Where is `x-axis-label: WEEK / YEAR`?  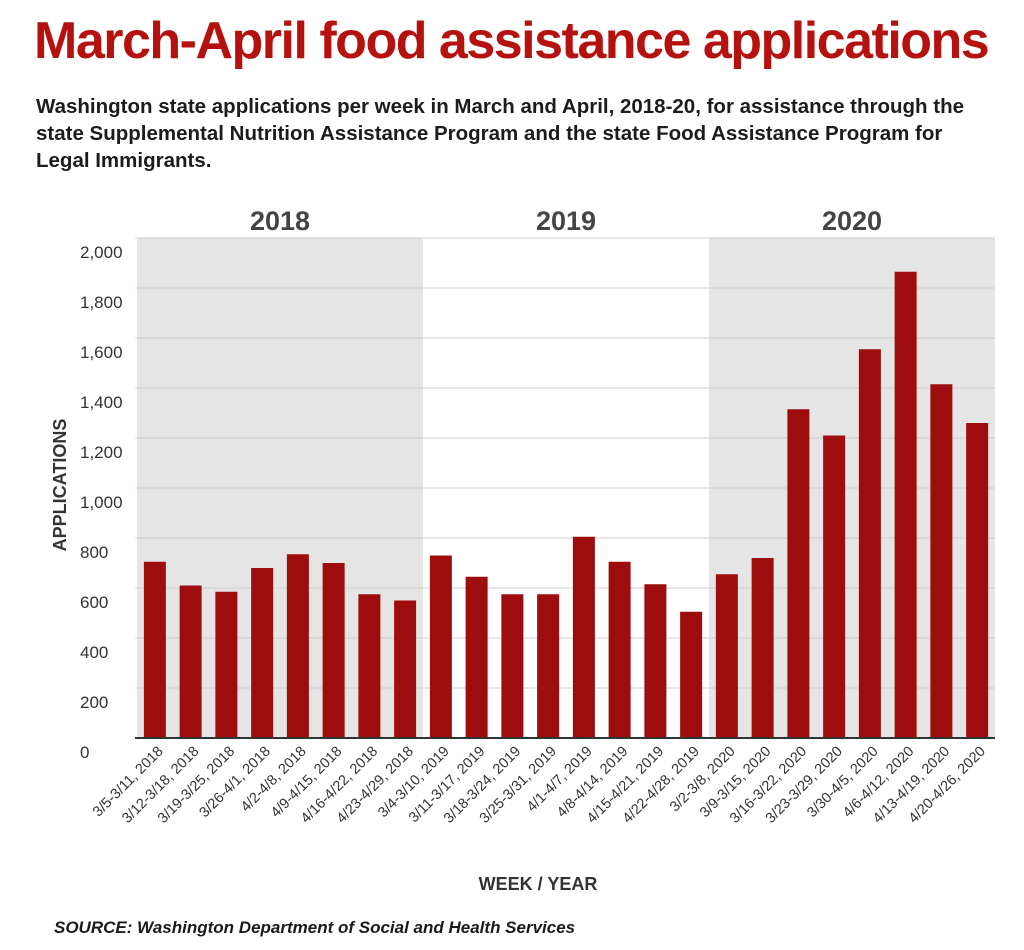
x-axis-label: WEEK / YEAR is located at coordinates (538, 884).